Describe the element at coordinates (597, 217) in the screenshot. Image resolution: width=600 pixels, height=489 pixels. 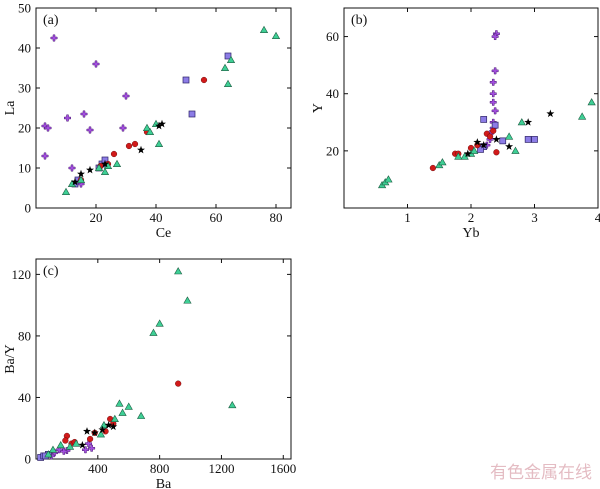
I see `panel-b-x-tick-label: 4` at that location.